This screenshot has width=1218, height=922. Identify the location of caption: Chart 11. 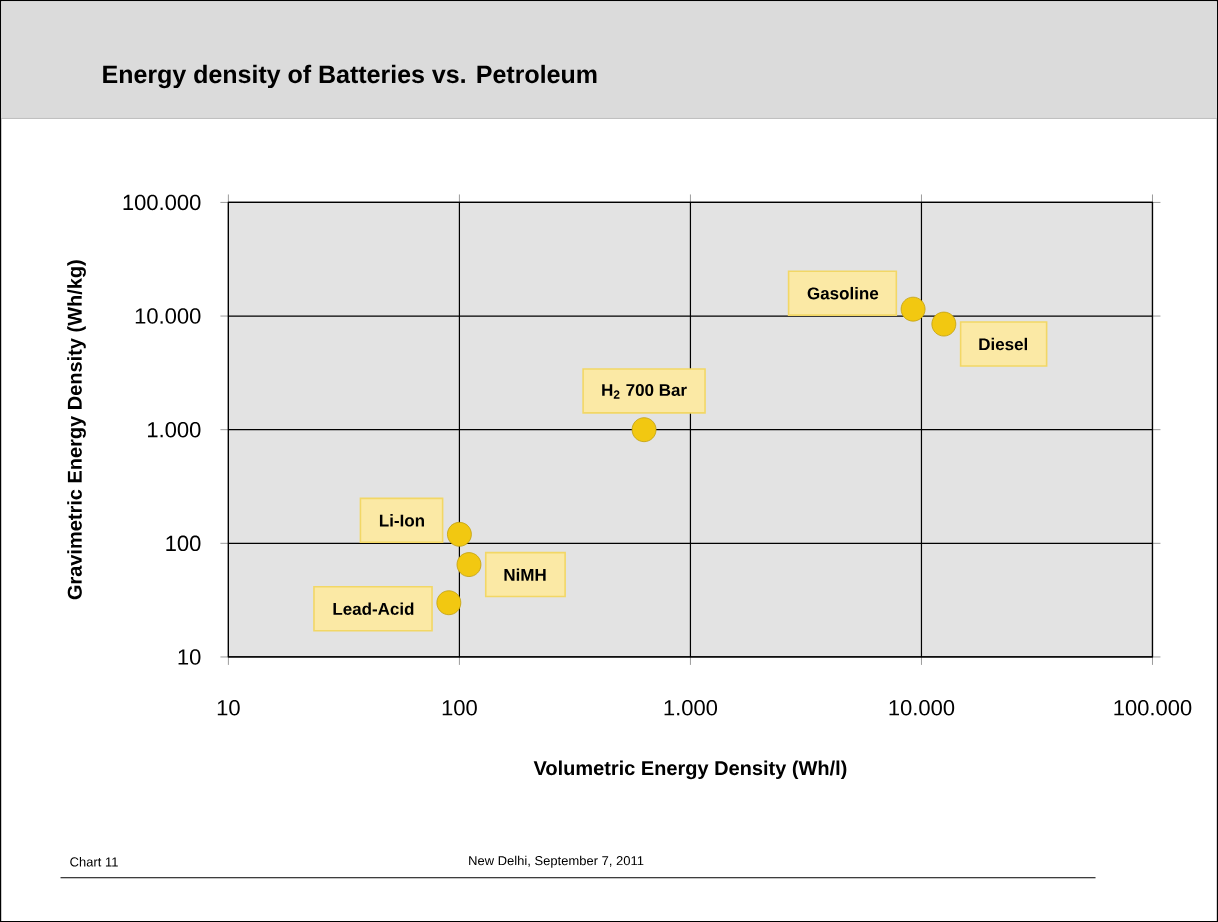
(94, 861).